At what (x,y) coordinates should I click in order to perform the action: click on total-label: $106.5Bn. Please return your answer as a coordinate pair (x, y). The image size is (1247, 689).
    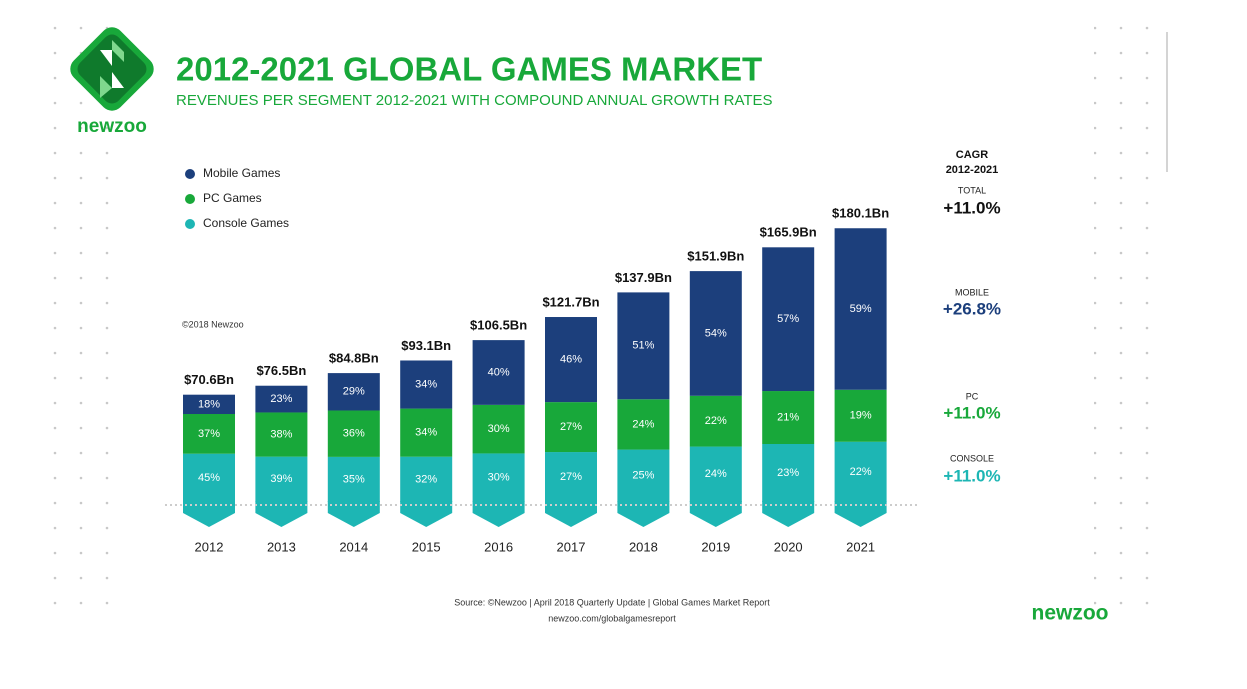
    Looking at the image, I should click on (498, 325).